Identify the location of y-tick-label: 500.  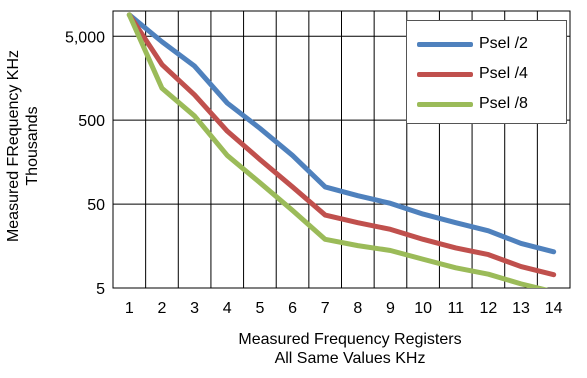
(91, 121).